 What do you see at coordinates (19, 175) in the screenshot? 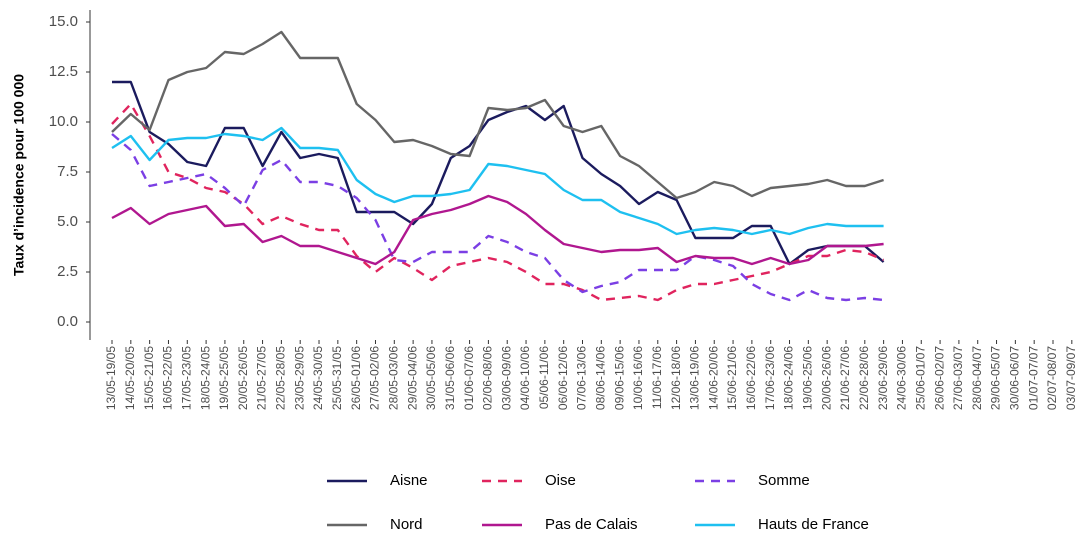
I see `y-axis-label: Taux d’incidence pour 100 000` at bounding box center [19, 175].